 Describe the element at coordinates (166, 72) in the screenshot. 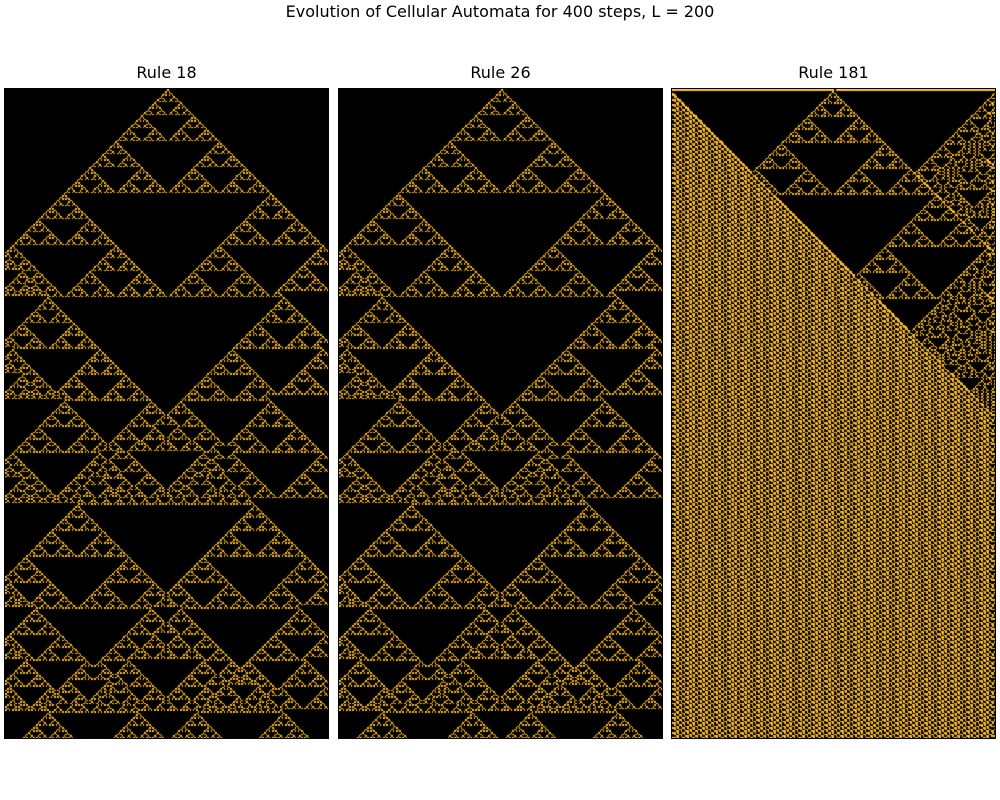

I see `panel-title-rule-18: Rule 18` at that location.